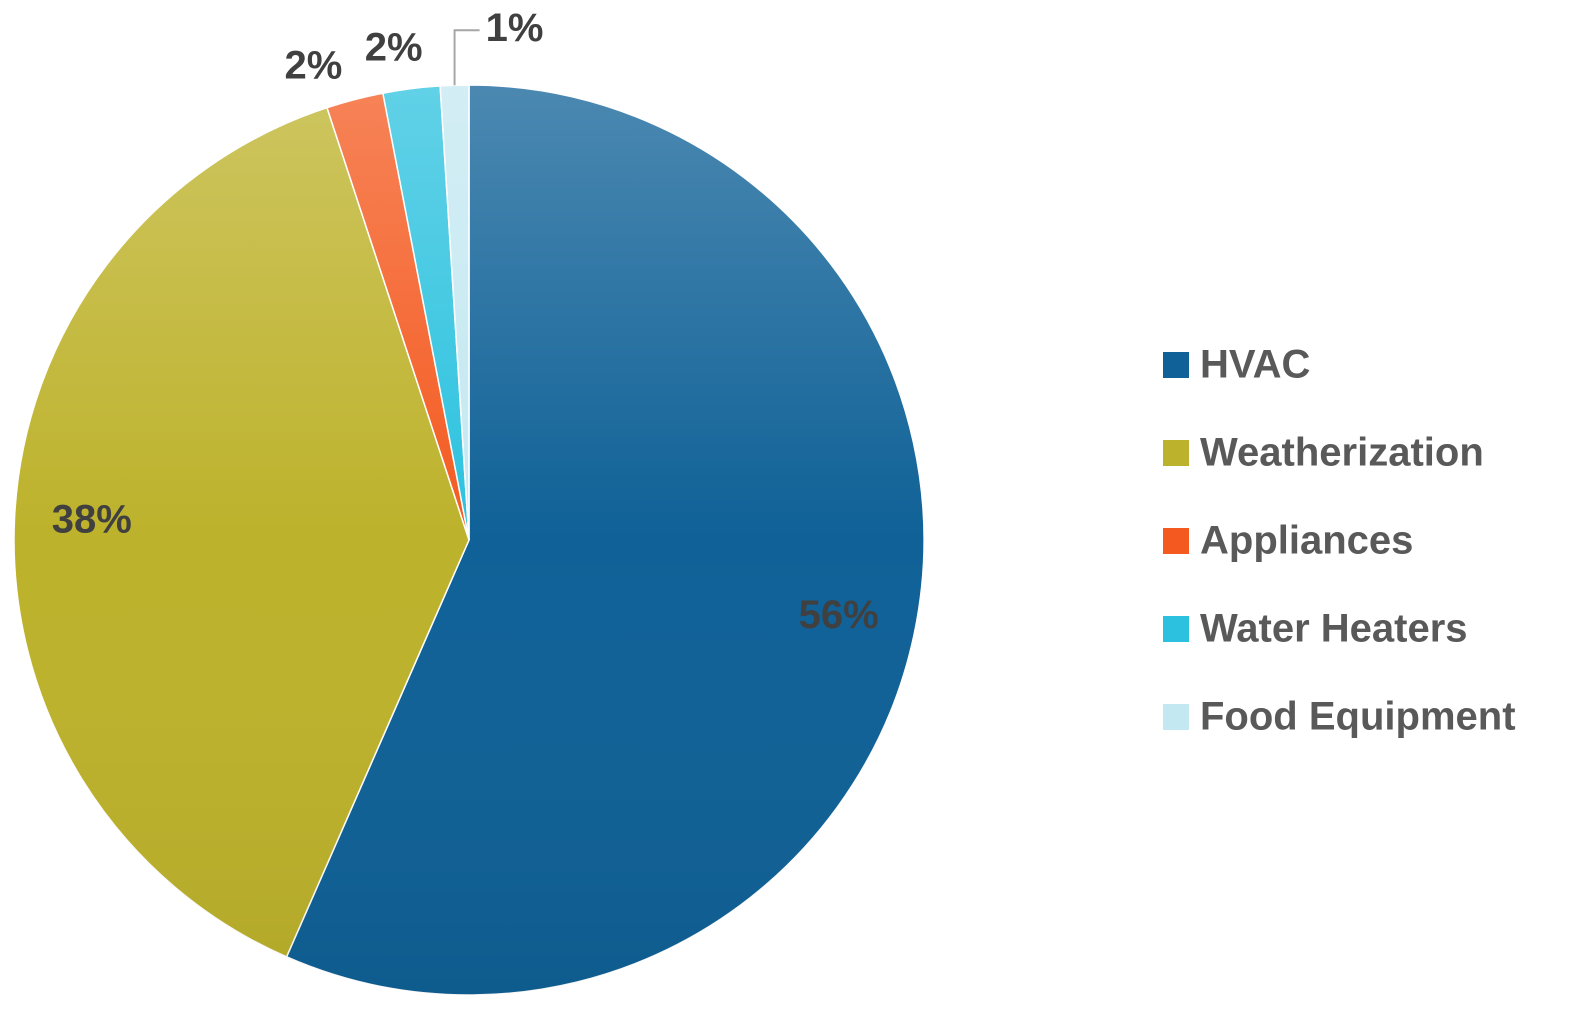 The height and width of the screenshot is (1011, 1592). What do you see at coordinates (92, 520) in the screenshot?
I see `data-label: 38%` at bounding box center [92, 520].